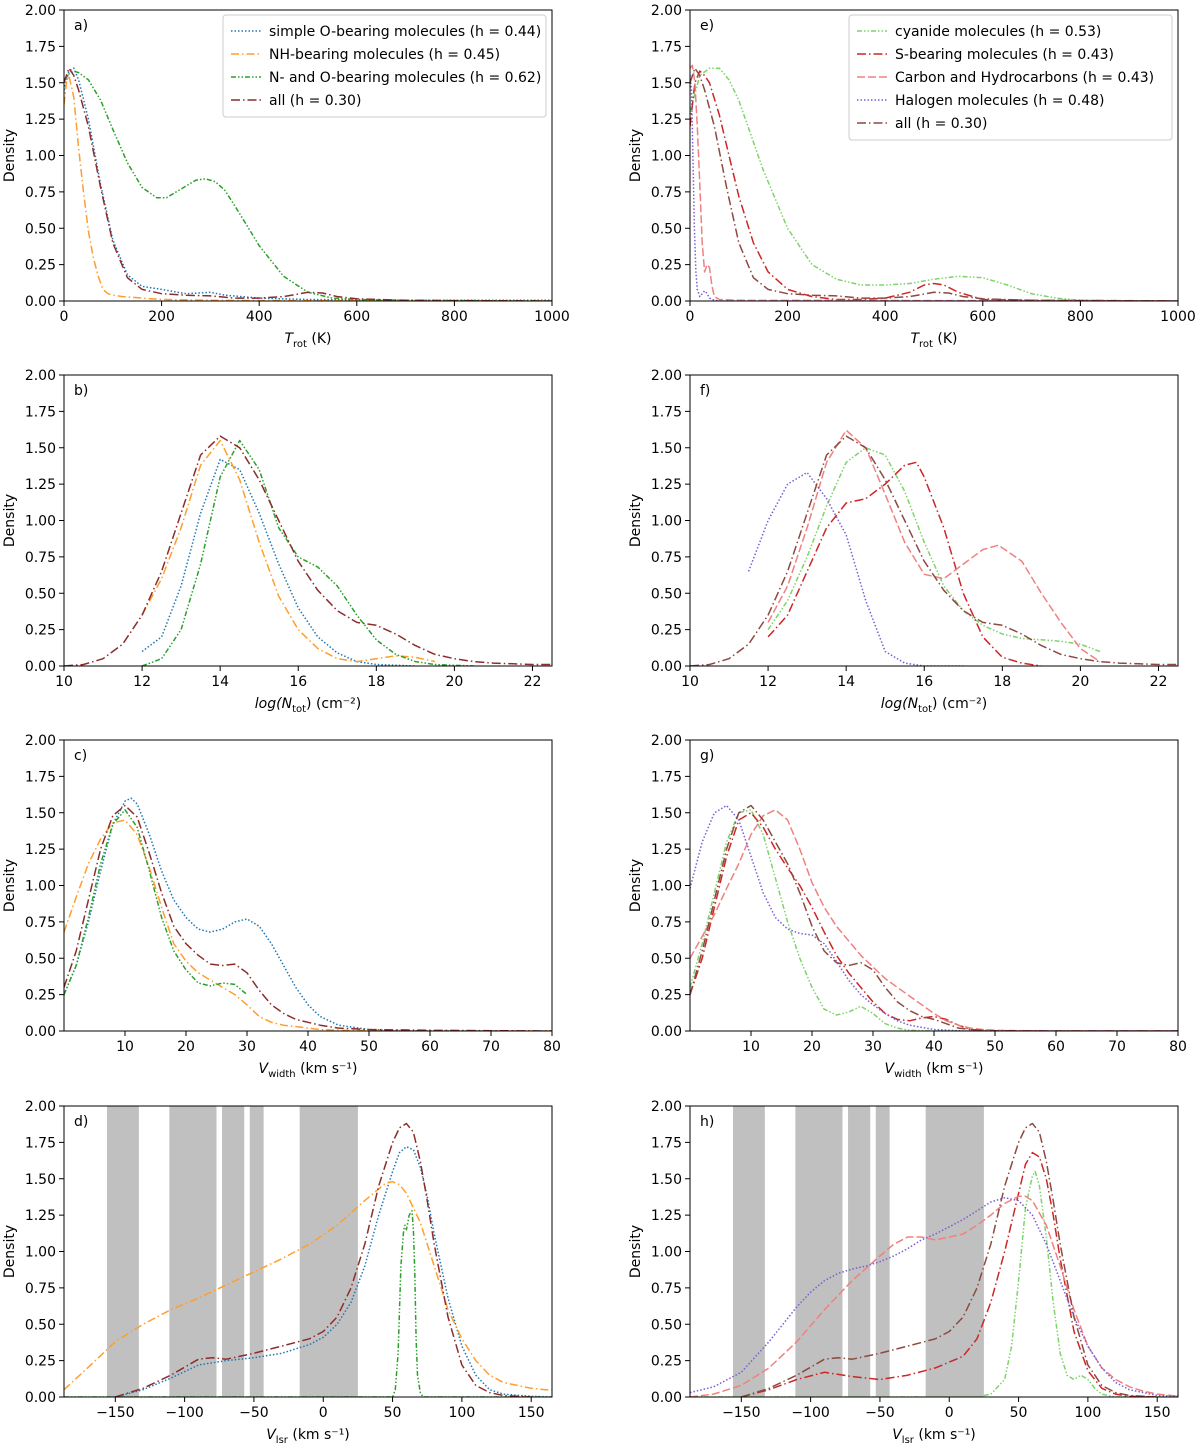  What do you see at coordinates (666, 193) in the screenshot?
I see `y-tick-label-e-3: 0.75` at bounding box center [666, 193].